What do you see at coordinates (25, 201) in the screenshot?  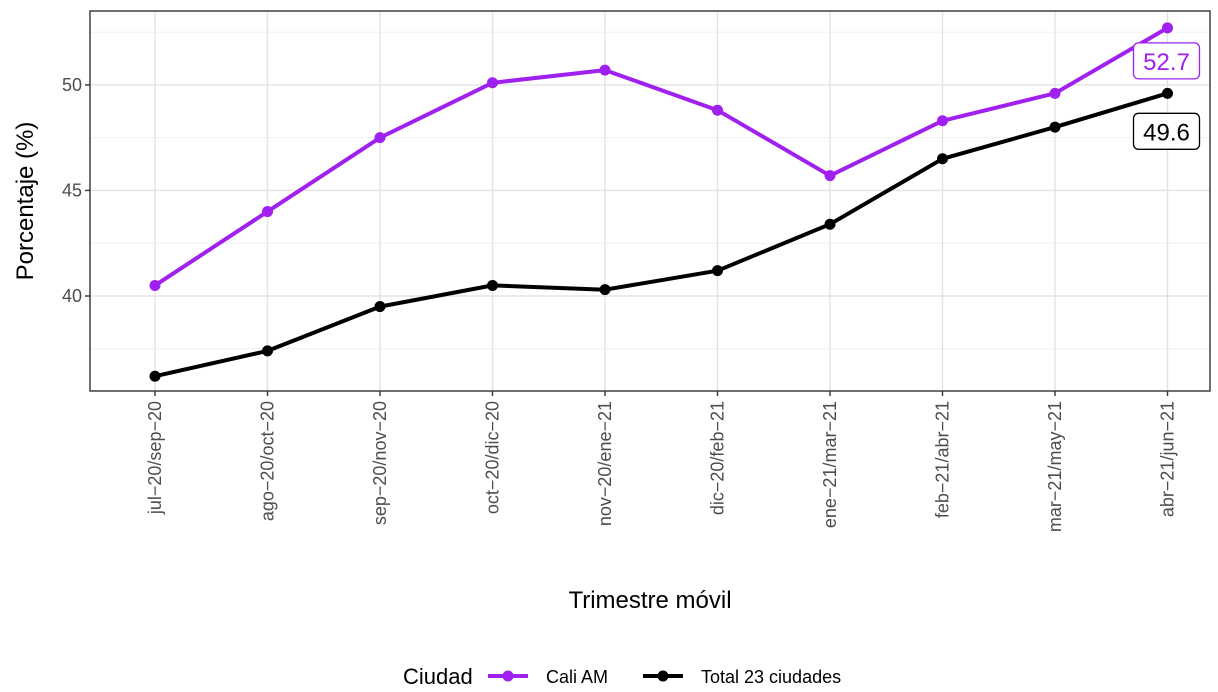 I see `y-axis-title: Porcentaje (%)` at bounding box center [25, 201].